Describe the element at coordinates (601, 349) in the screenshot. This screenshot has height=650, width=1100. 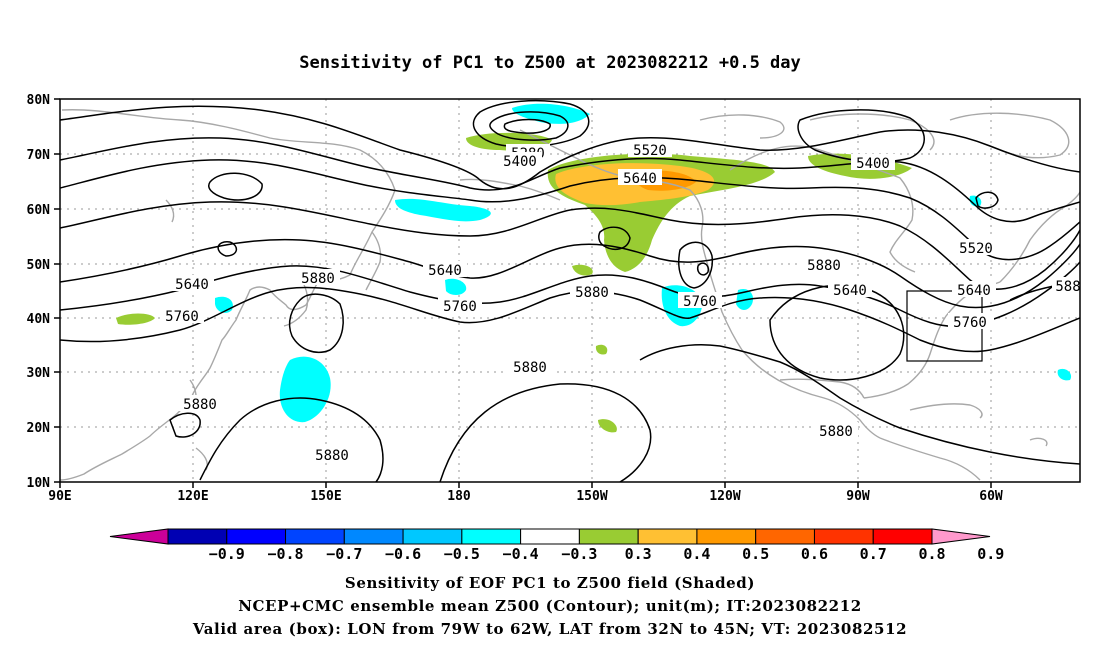
I see `shade-positive-mid-pacific` at that location.